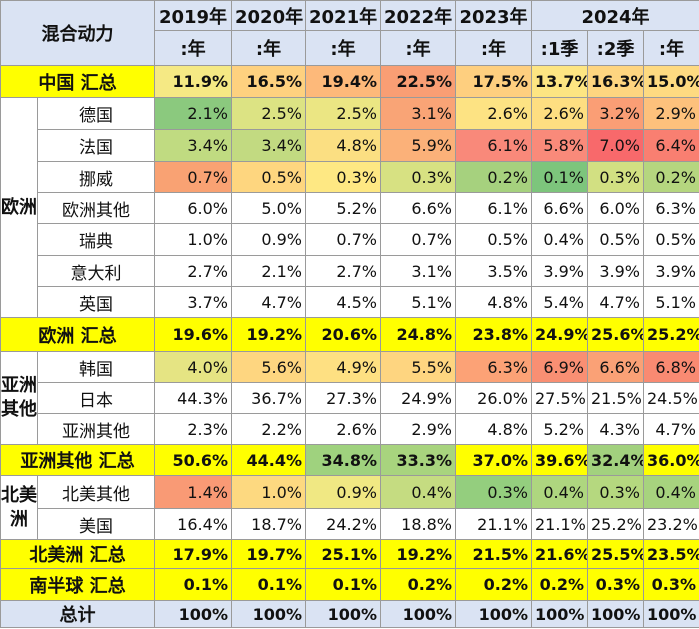  Describe the element at coordinates (96, 208) in the screenshot. I see `country-label: 欧洲其他` at that location.